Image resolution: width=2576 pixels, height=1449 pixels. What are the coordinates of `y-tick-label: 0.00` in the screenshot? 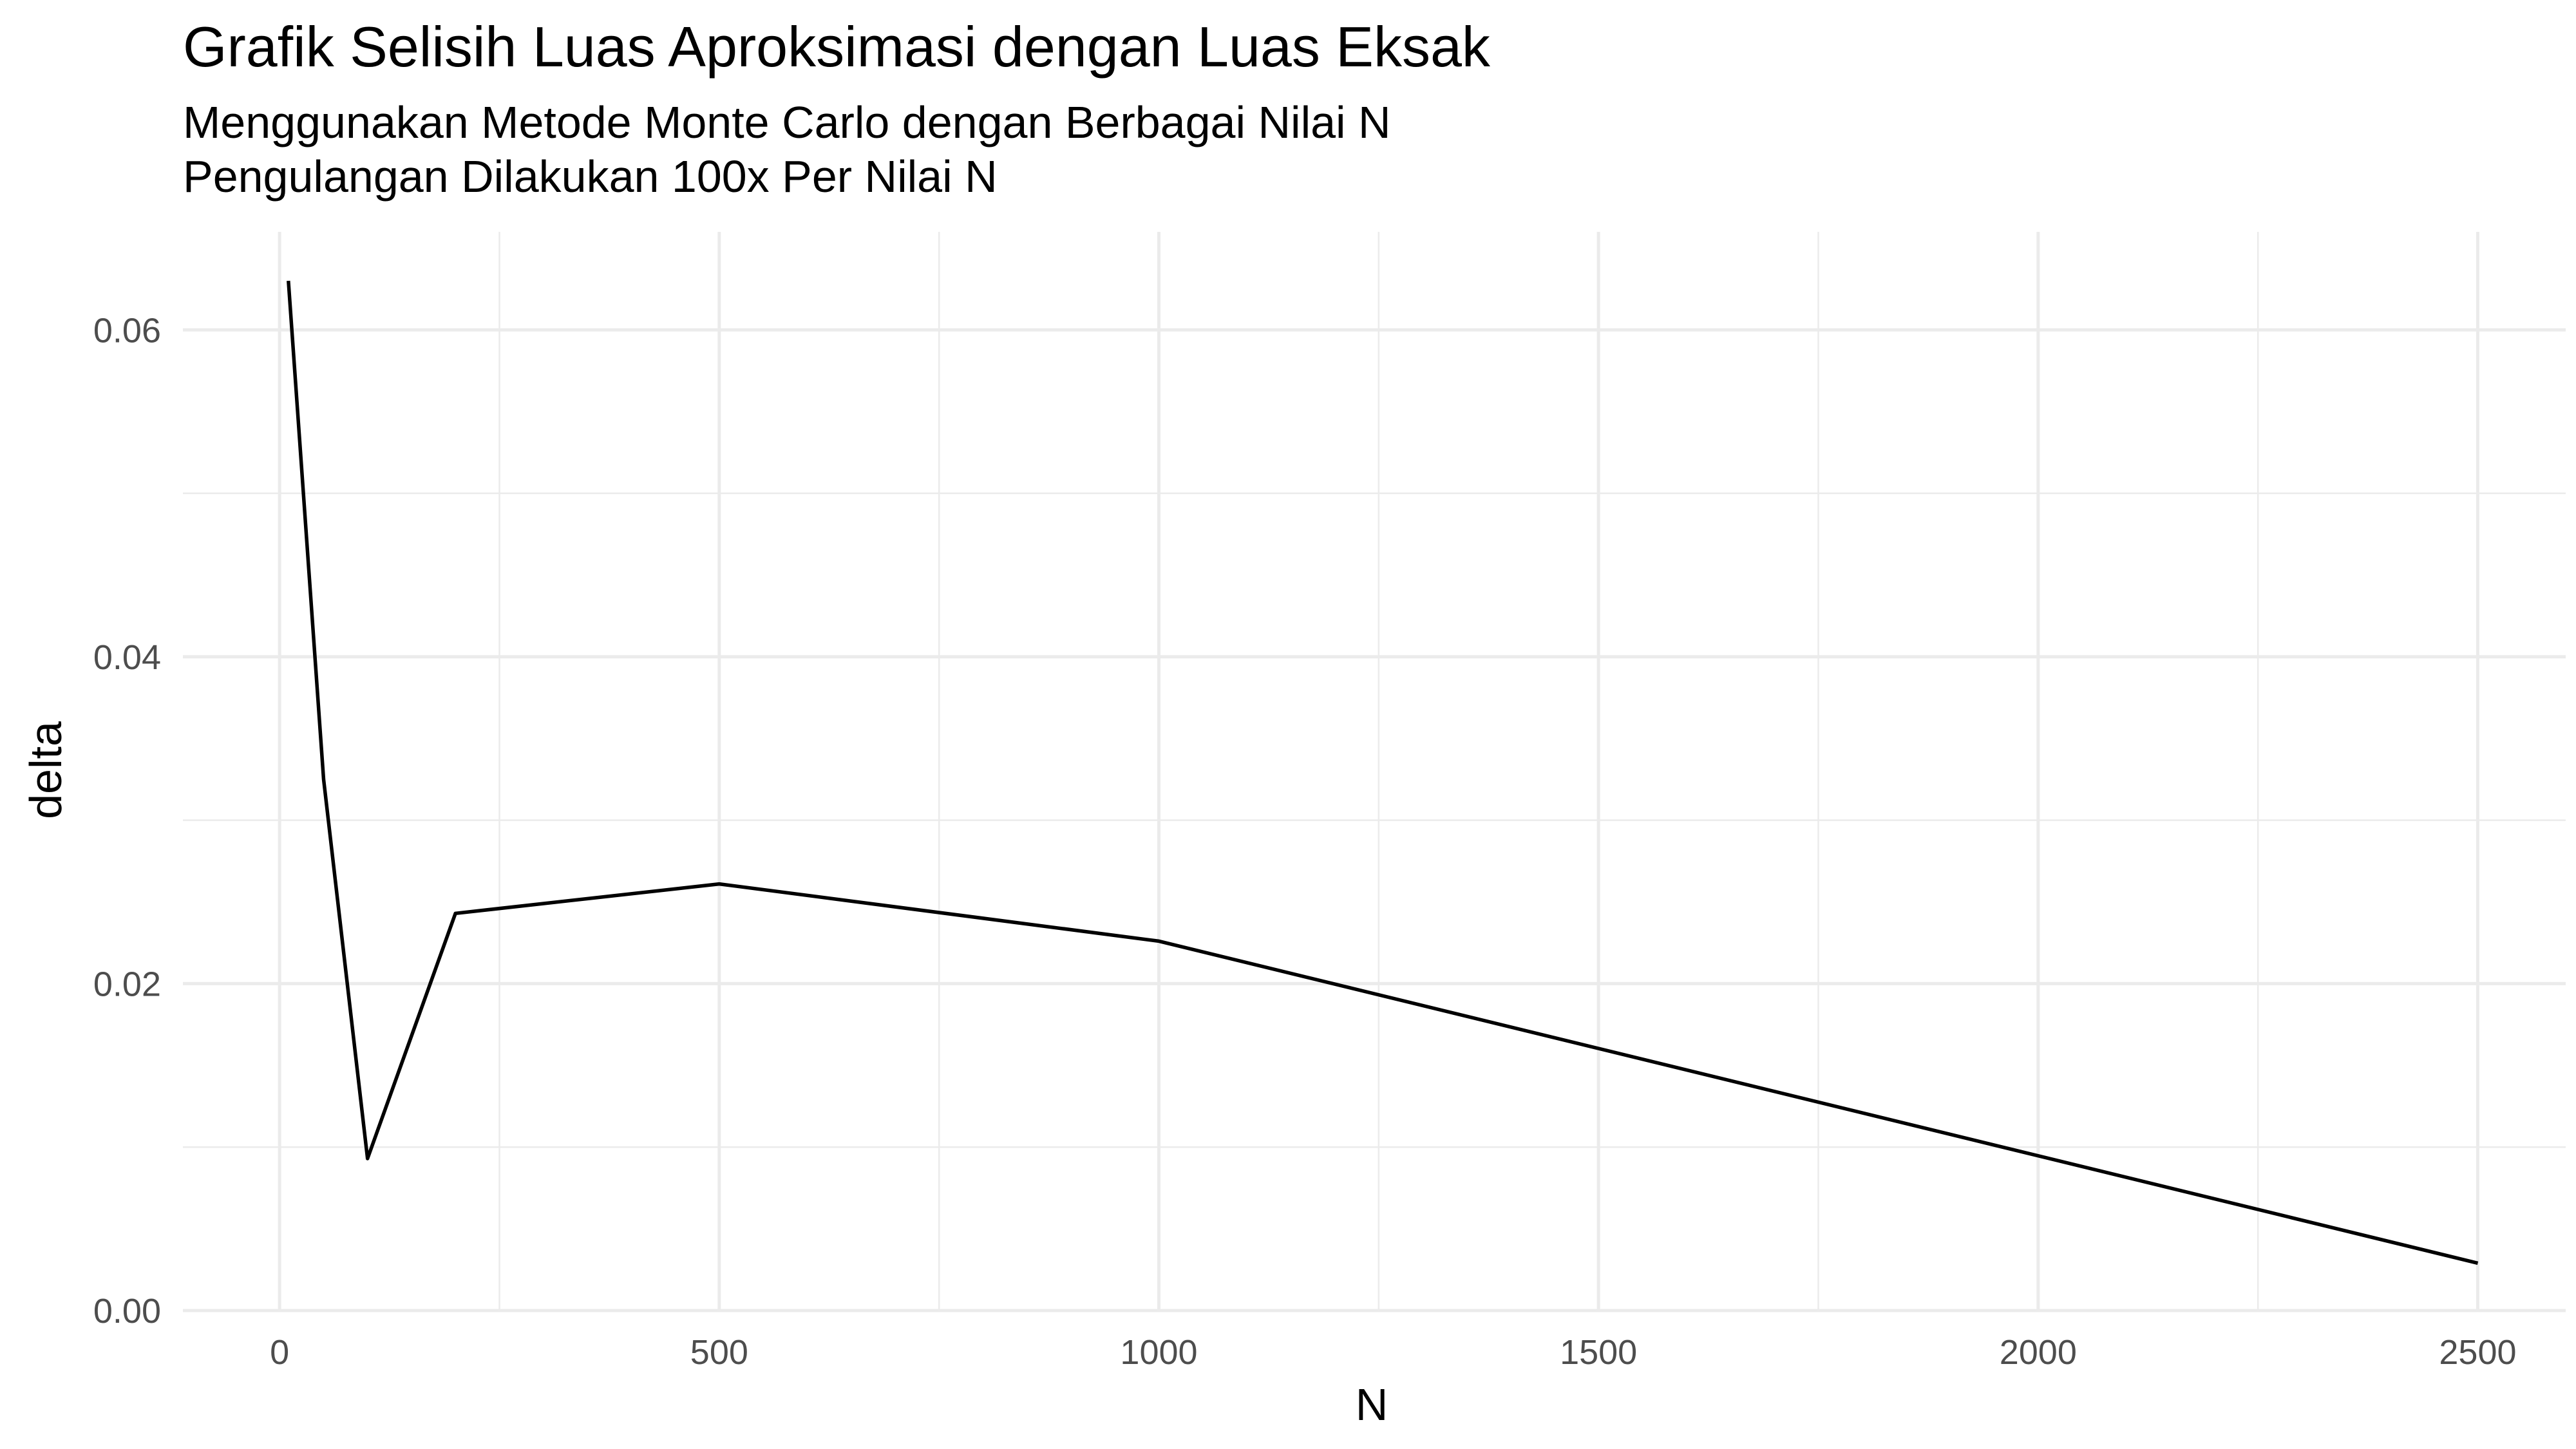 It's located at (127, 1311).